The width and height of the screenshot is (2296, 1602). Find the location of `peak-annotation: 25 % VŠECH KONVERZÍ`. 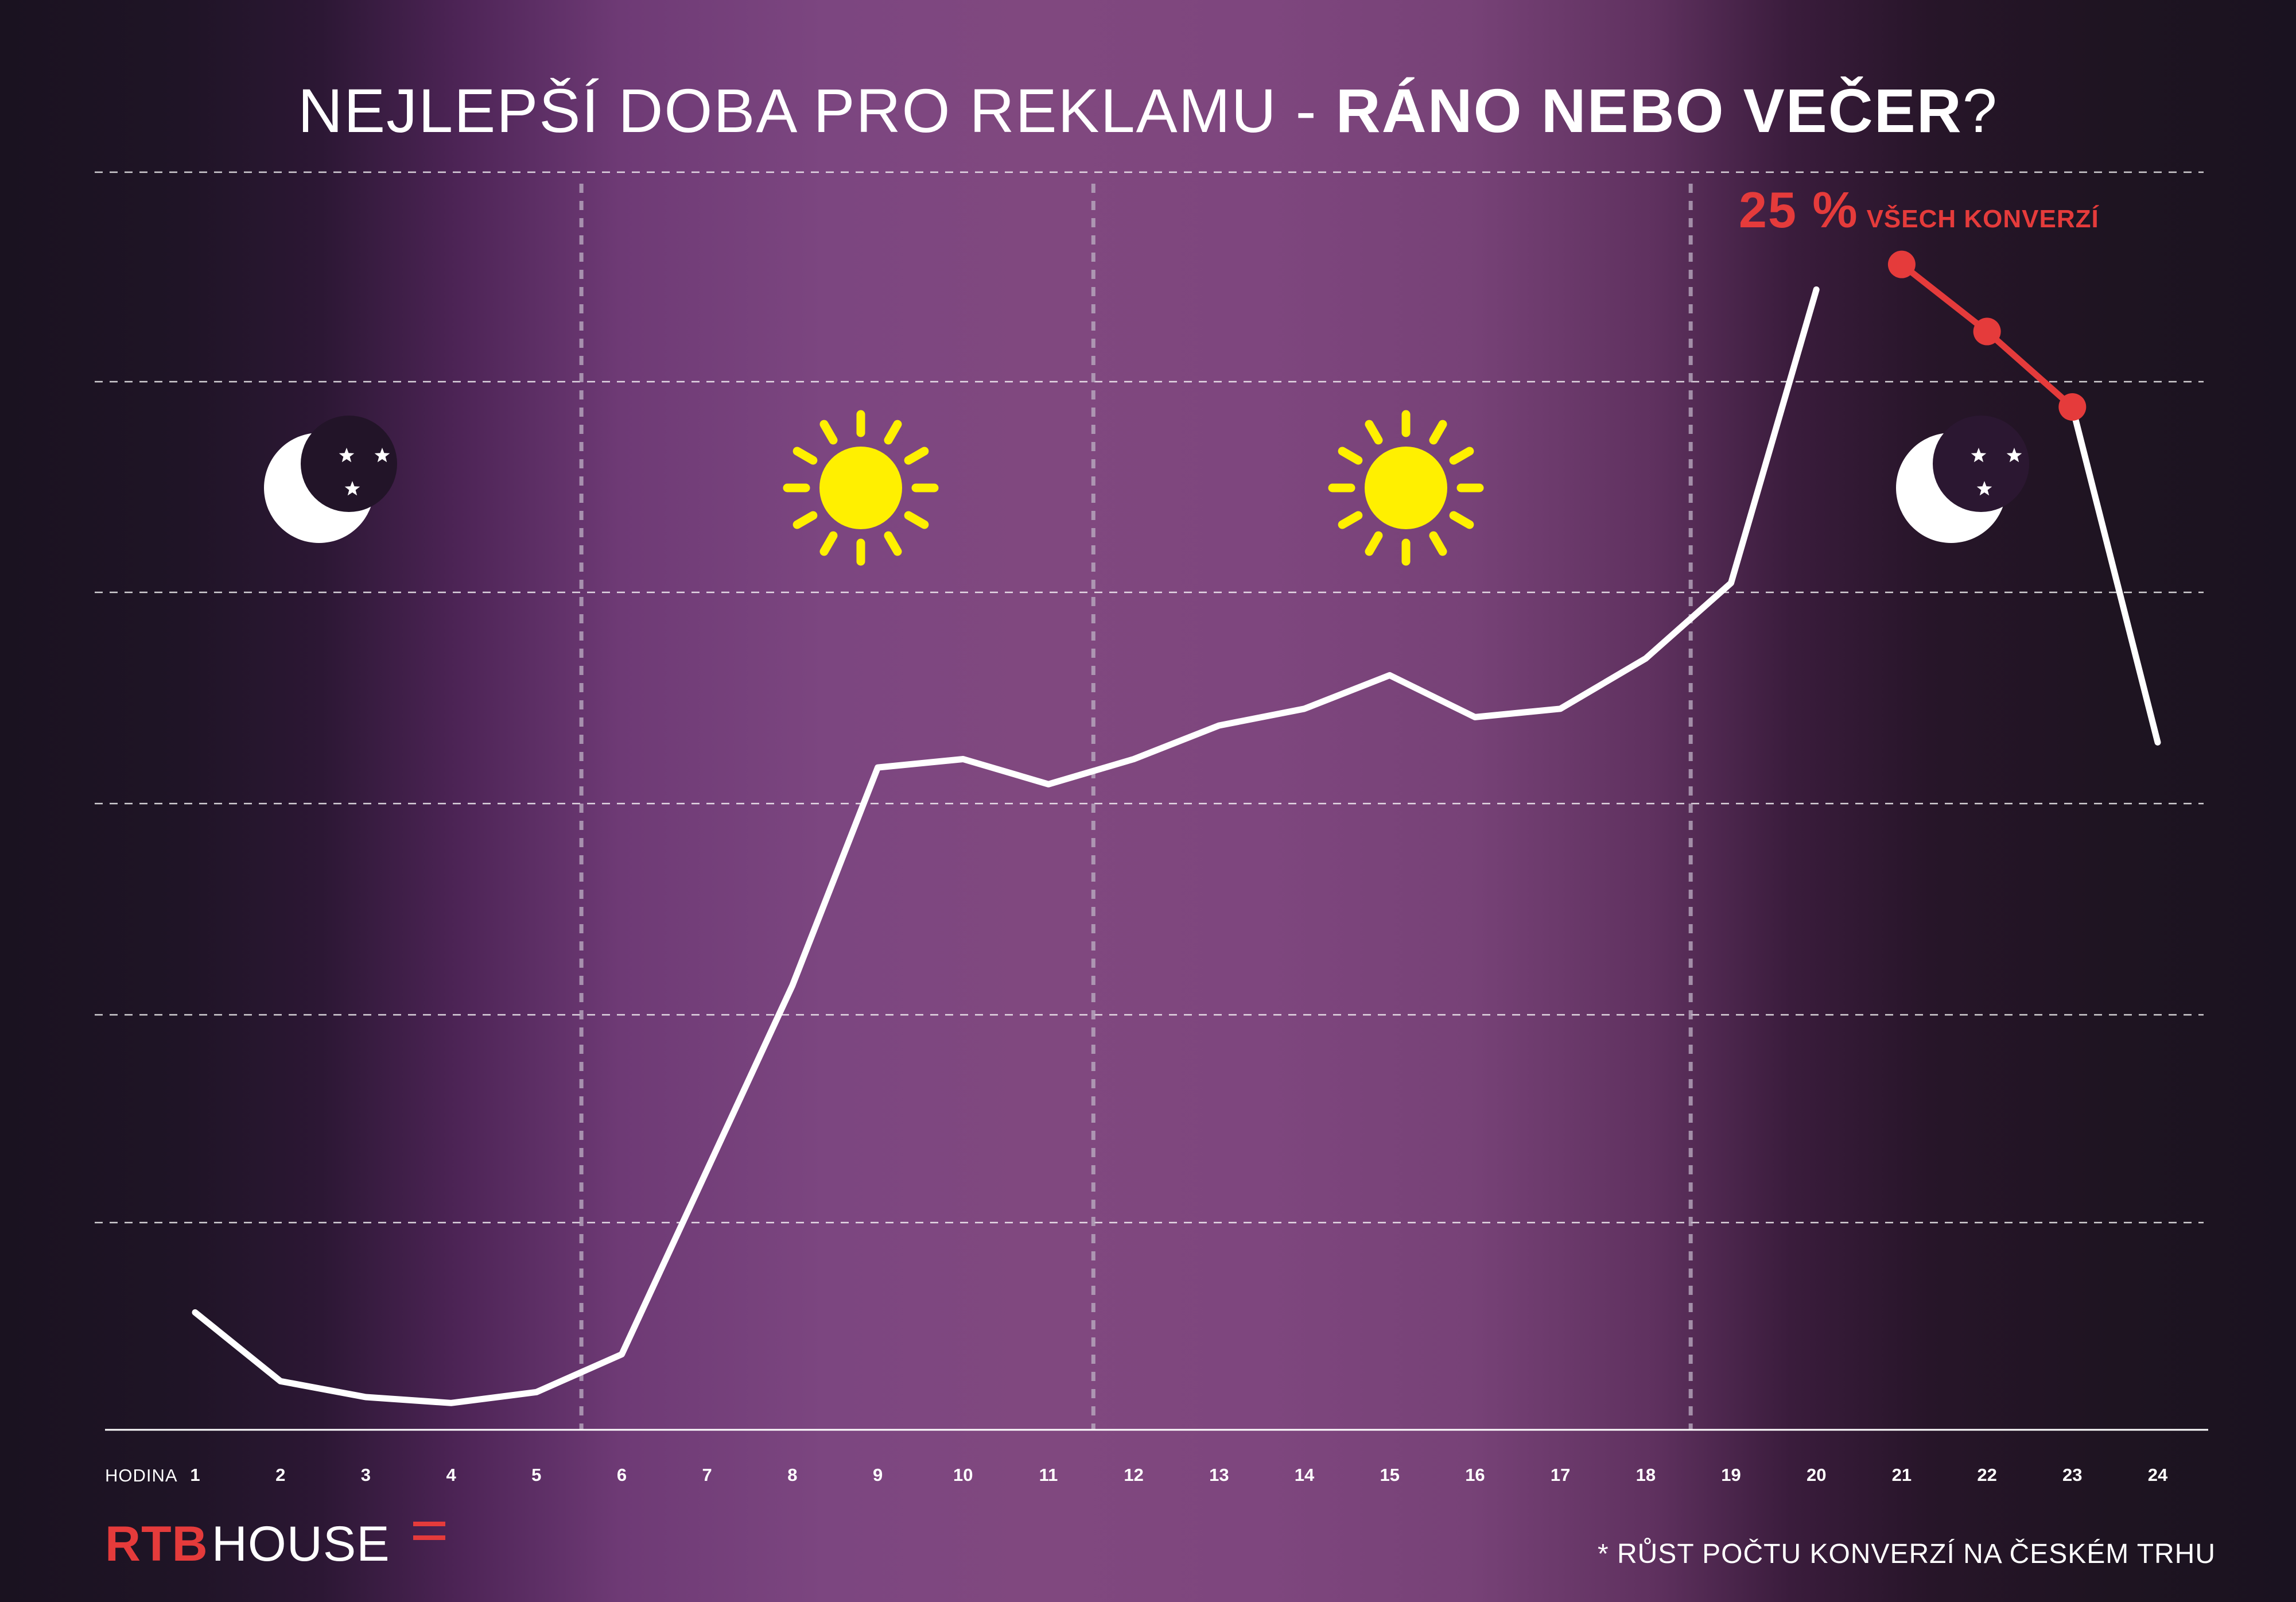

peak-annotation: 25 % VŠECH KONVERZÍ is located at coordinates (1919, 210).